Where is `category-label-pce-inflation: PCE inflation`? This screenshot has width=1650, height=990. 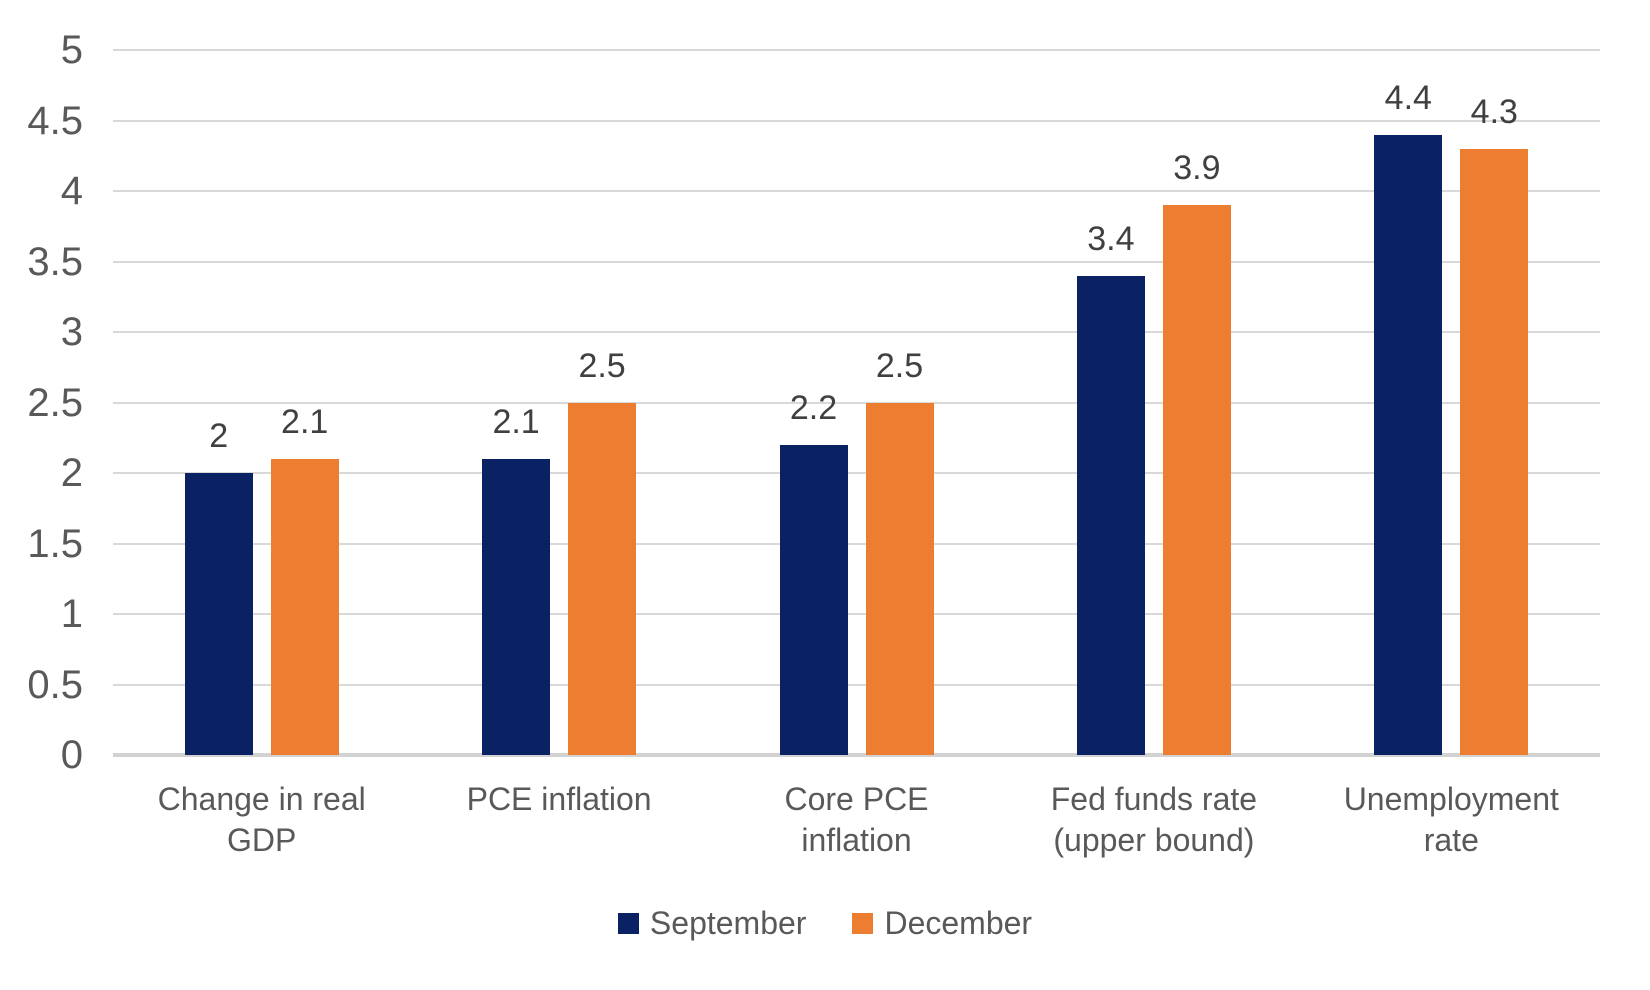
category-label-pce-inflation: PCE inflation is located at coordinates (559, 799).